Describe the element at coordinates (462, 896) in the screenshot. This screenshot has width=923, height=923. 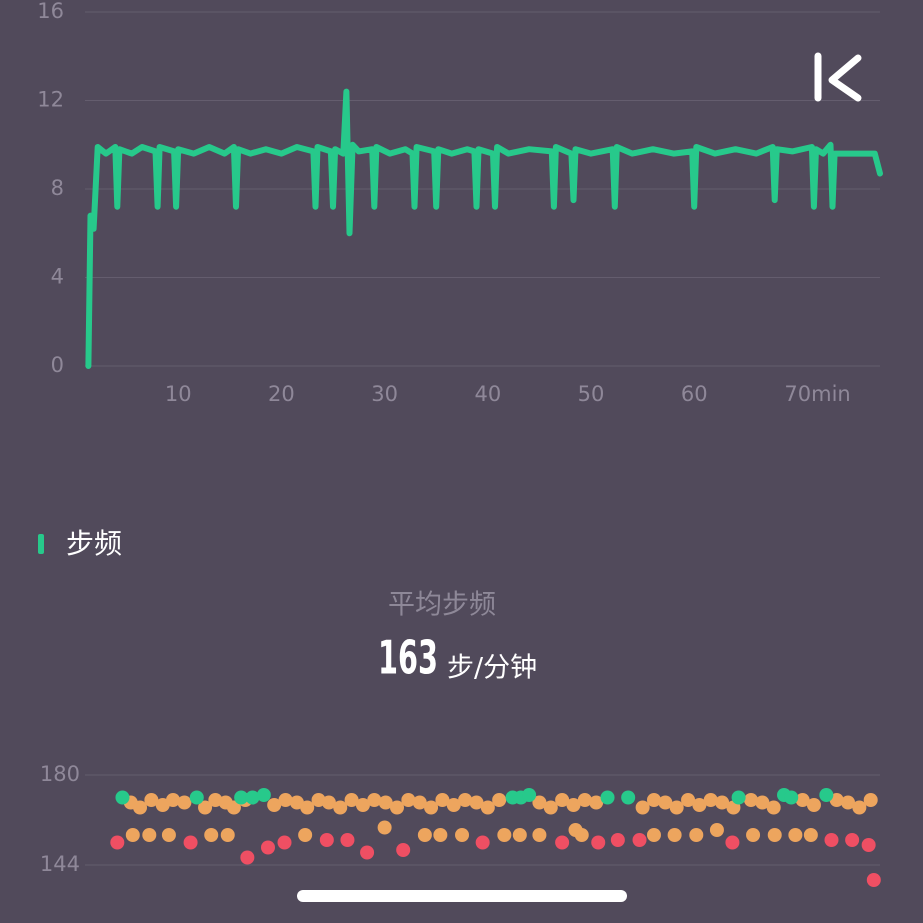
I see `home-indicator` at that location.